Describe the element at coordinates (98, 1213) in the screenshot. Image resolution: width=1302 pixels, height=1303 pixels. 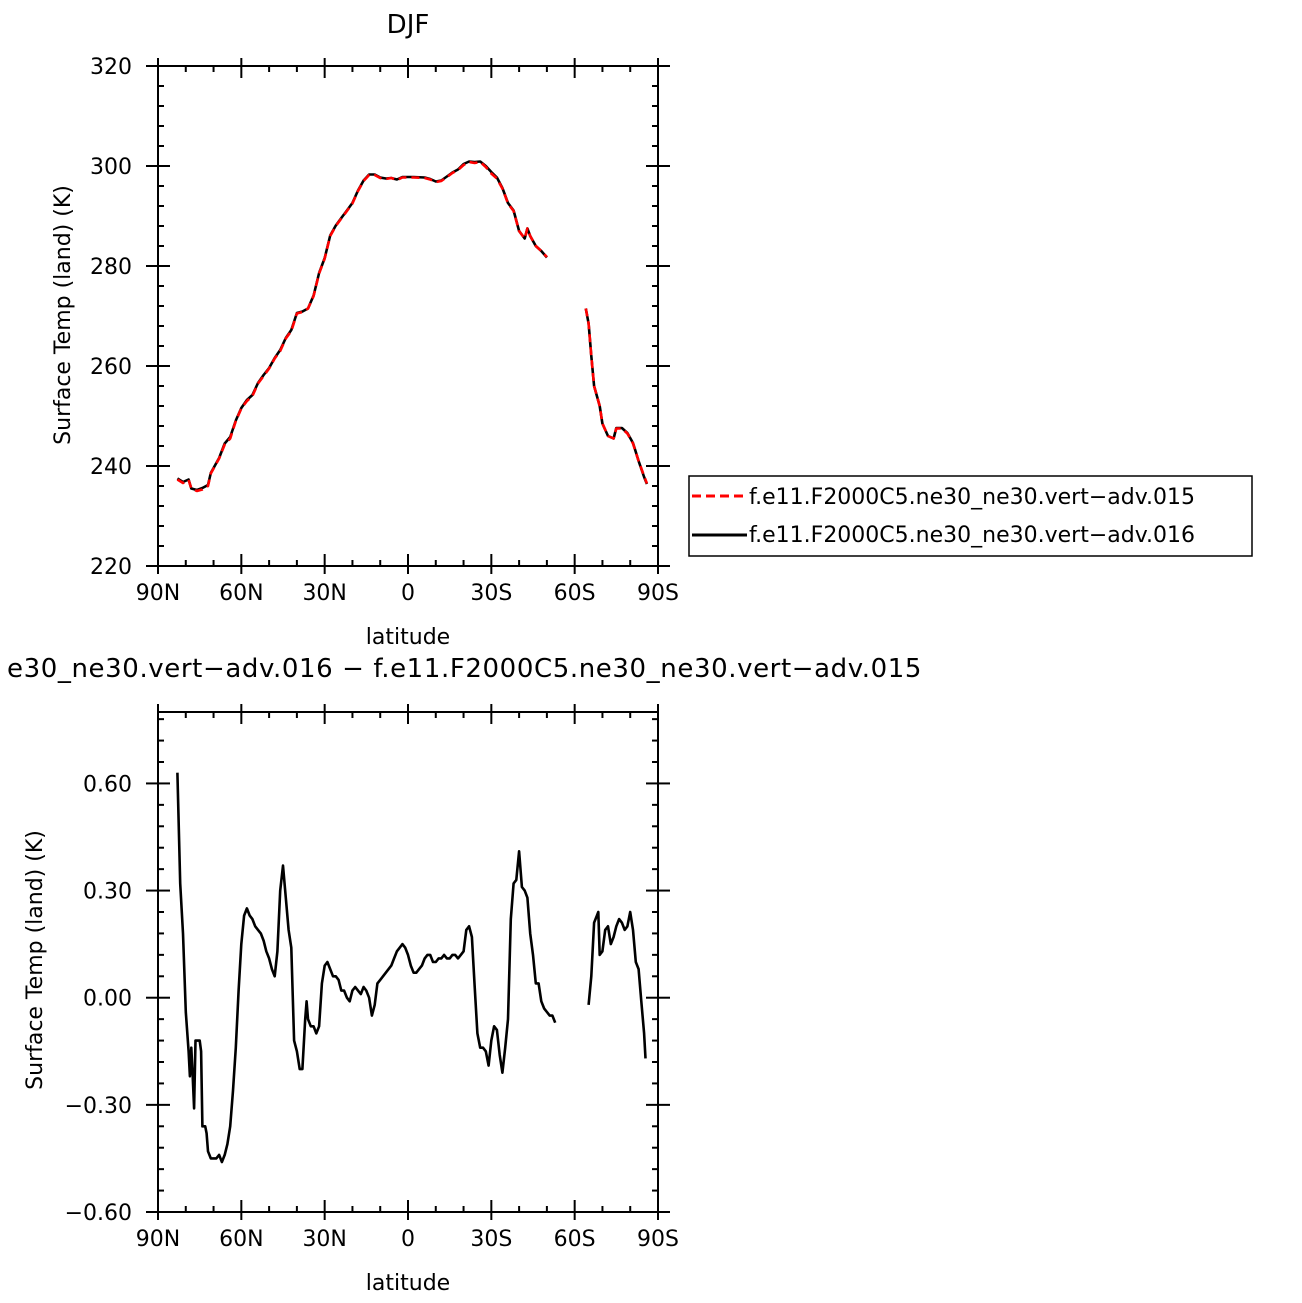
I see `c1-y-tick-label: −0.60` at that location.